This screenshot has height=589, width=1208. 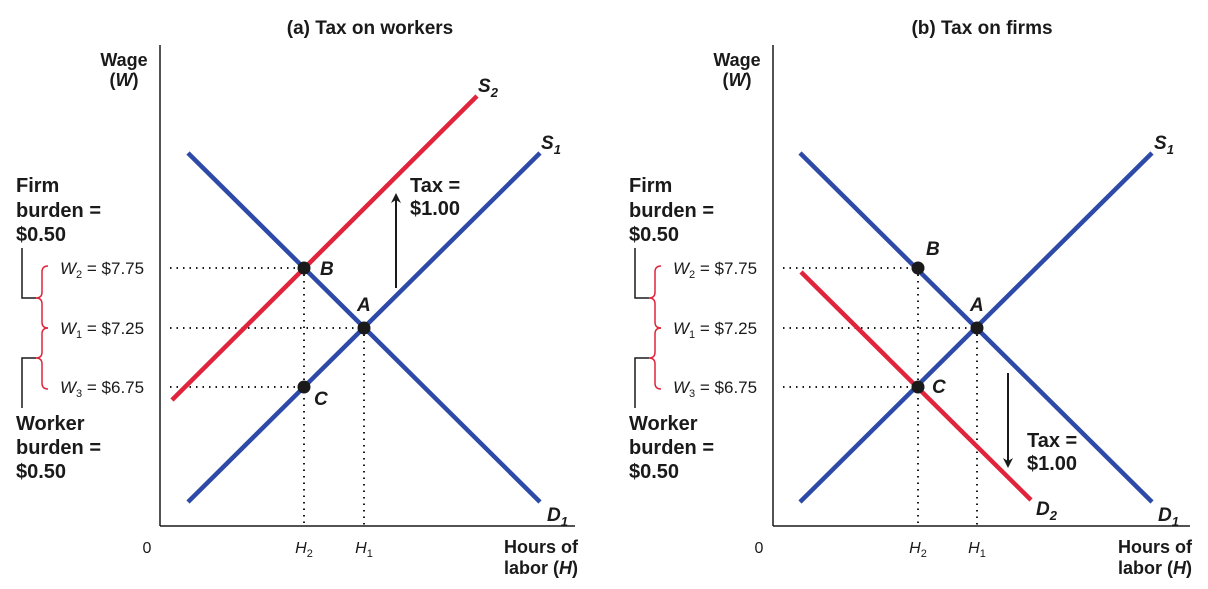 I want to click on panel-a-x-axis-var: labor (H), so click(x=541, y=568).